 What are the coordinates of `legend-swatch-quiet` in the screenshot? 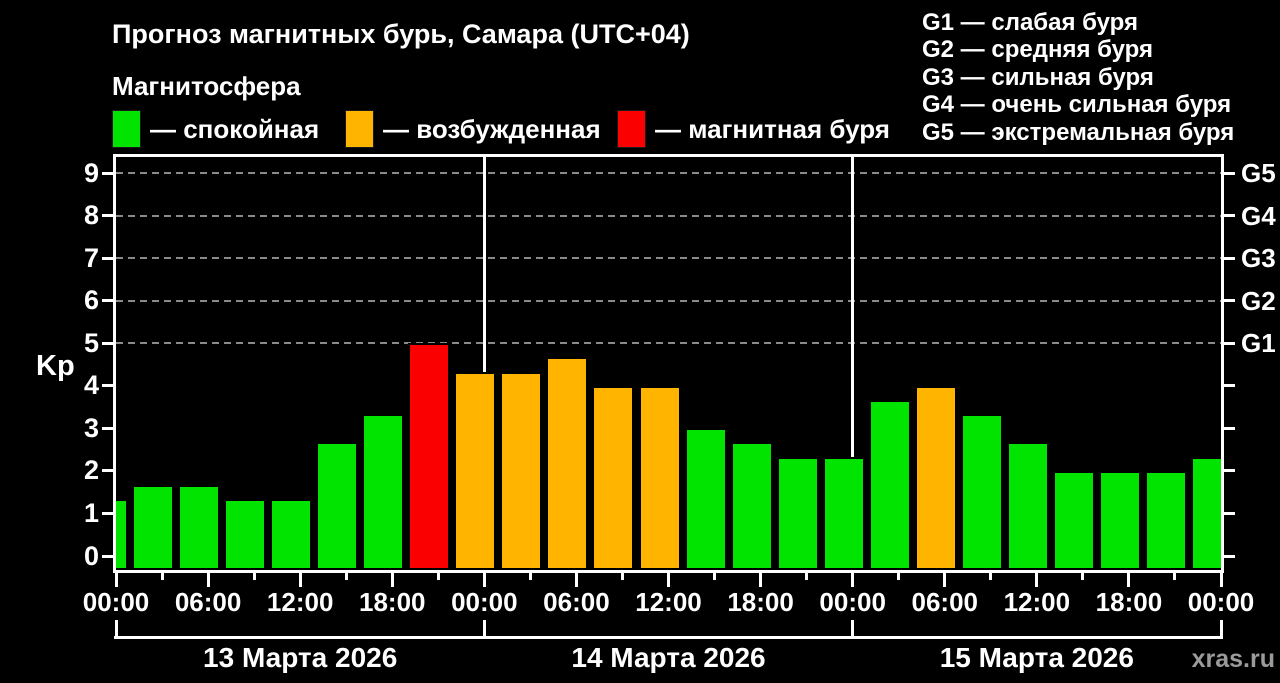 It's located at (126, 129).